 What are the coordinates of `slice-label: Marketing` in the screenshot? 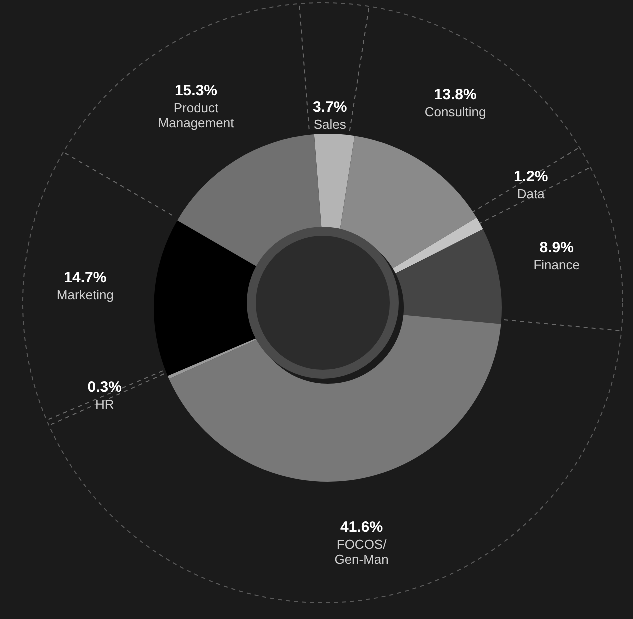 It's located at (85, 294).